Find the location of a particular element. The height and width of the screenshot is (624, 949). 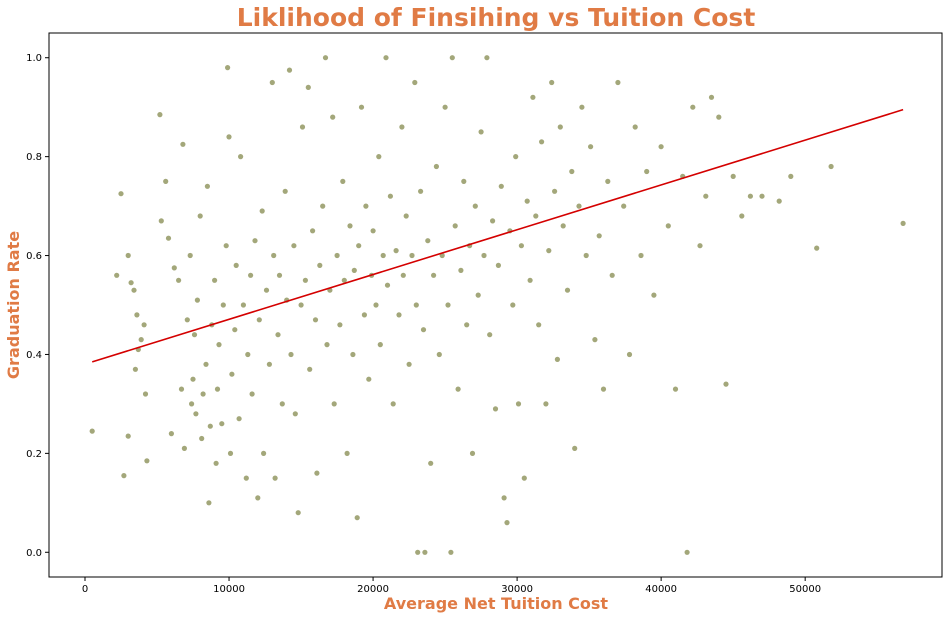

y-tick-label: 0.4 is located at coordinates (34, 355).